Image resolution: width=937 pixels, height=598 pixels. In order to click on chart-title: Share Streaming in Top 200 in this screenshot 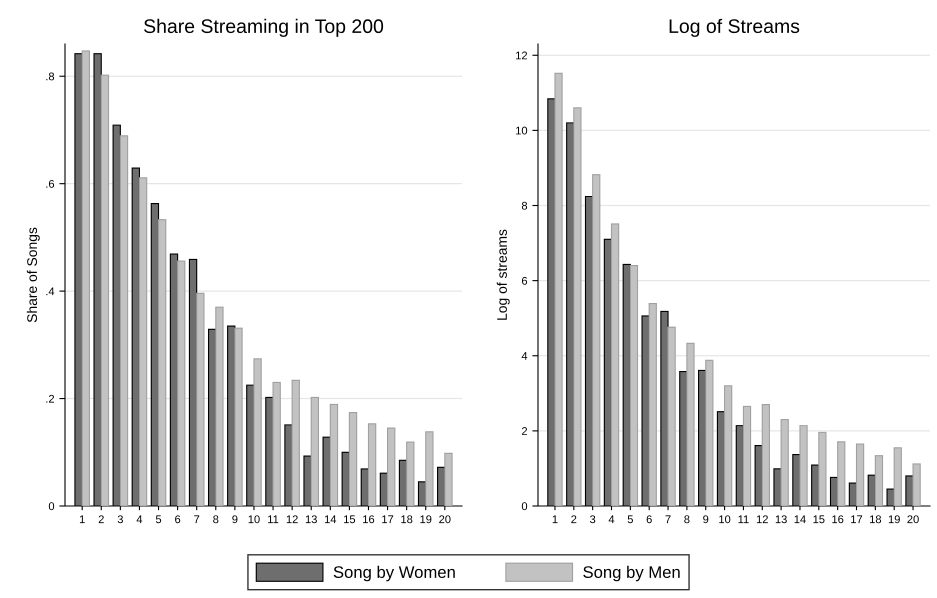, I will do `click(264, 27)`.